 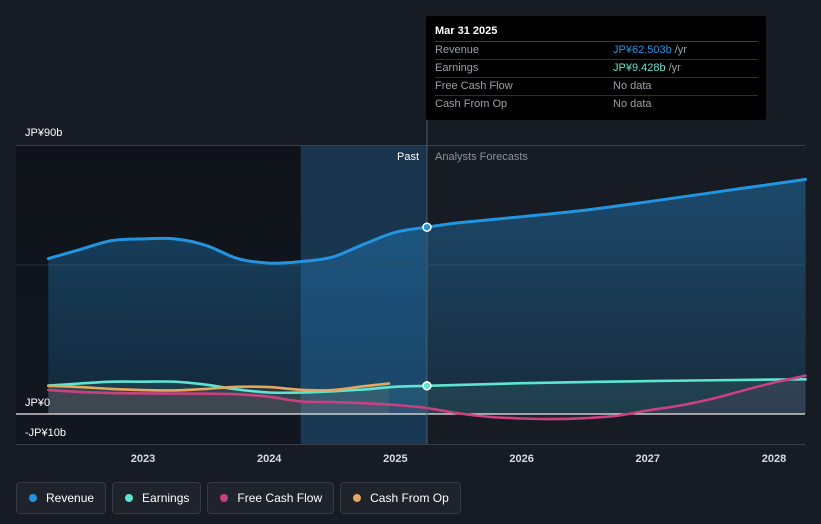 I want to click on earnings-hover-marker, so click(x=427, y=386).